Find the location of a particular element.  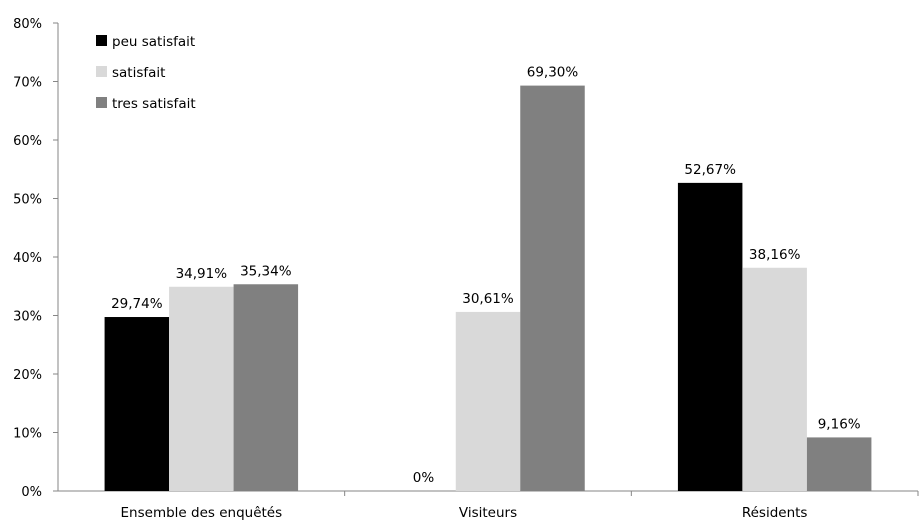

y-tick-label: 60% is located at coordinates (27, 141).